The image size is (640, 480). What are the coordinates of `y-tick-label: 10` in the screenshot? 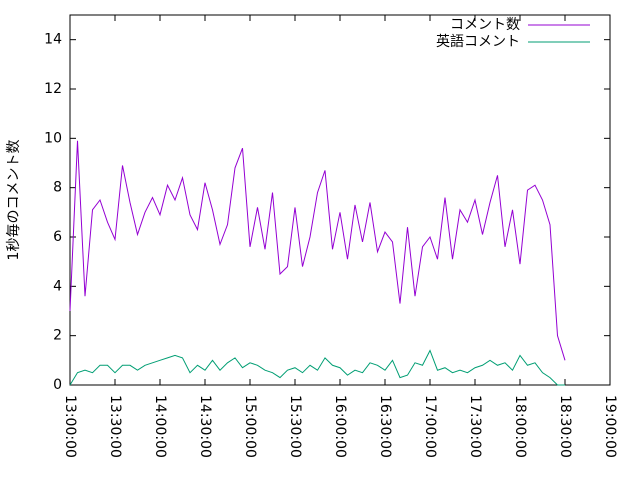 It's located at (53, 138).